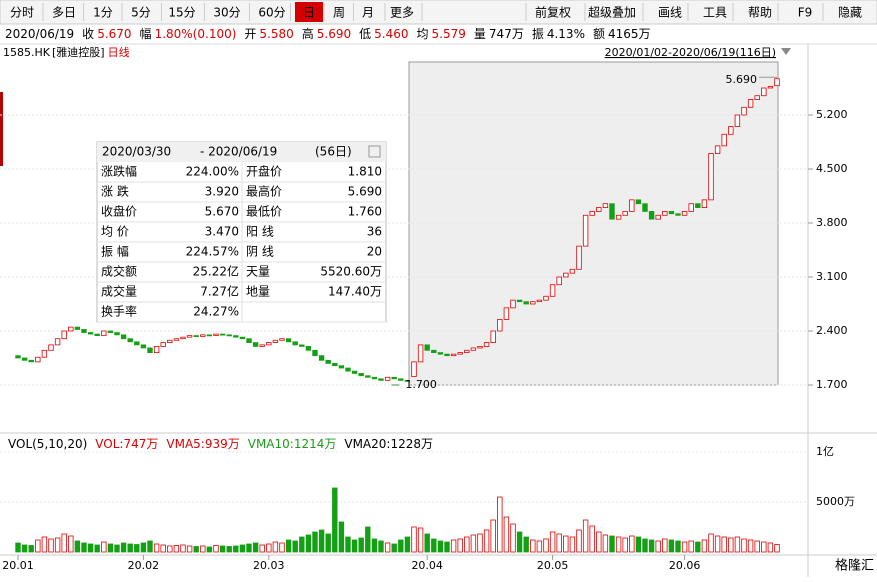  Describe the element at coordinates (715, 13) in the screenshot. I see `toolbar-button: 工具` at that location.